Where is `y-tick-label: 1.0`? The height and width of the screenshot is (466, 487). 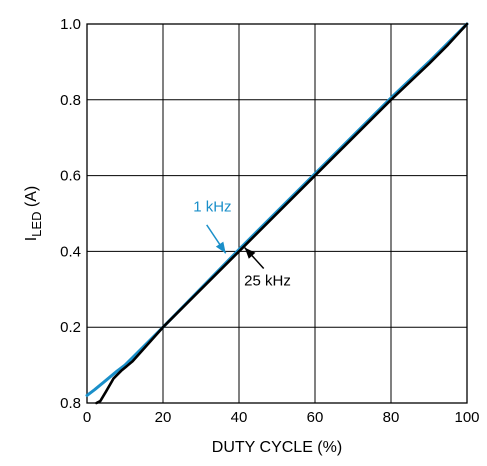 y-tick-label: 1.0 is located at coordinates (70, 24).